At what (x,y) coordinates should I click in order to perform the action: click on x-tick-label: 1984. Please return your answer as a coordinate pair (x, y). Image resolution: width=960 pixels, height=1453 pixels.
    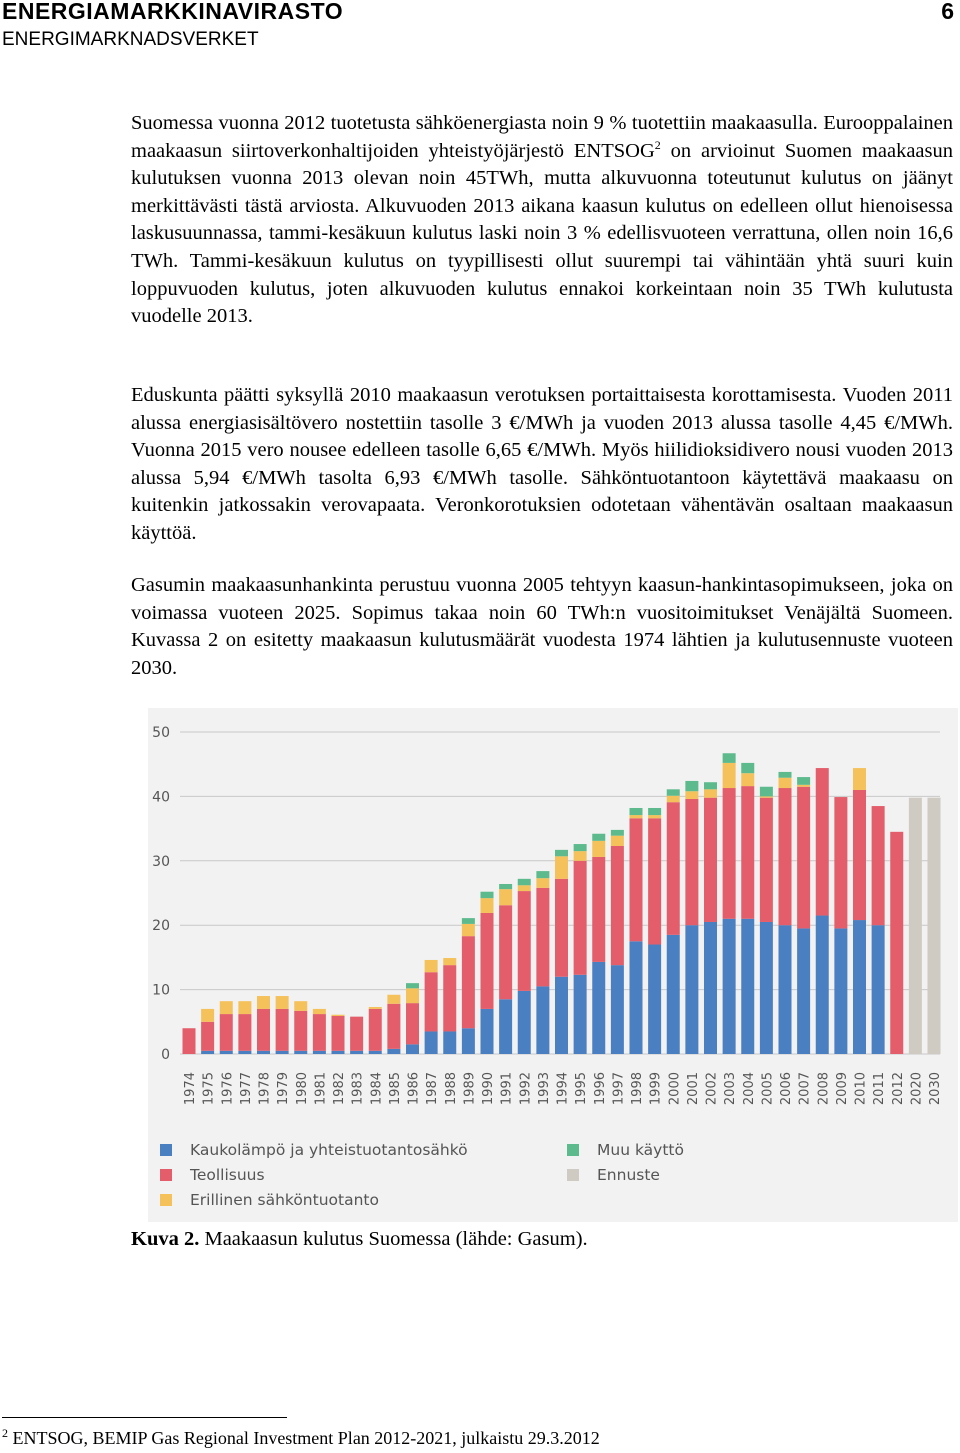
    Looking at the image, I should click on (376, 1088).